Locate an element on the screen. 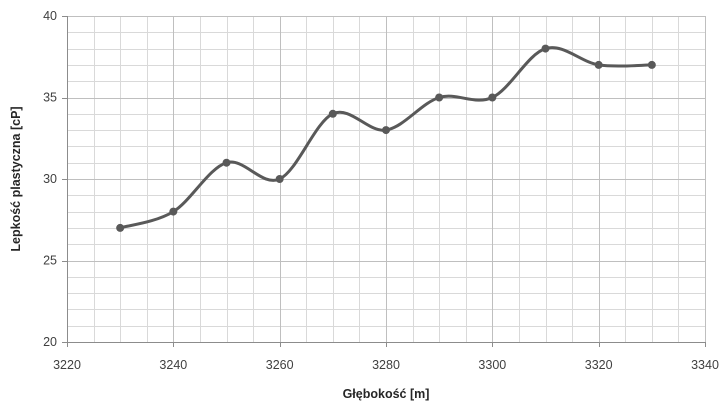 The width and height of the screenshot is (722, 404). x-tick-label: 3280 is located at coordinates (386, 365).